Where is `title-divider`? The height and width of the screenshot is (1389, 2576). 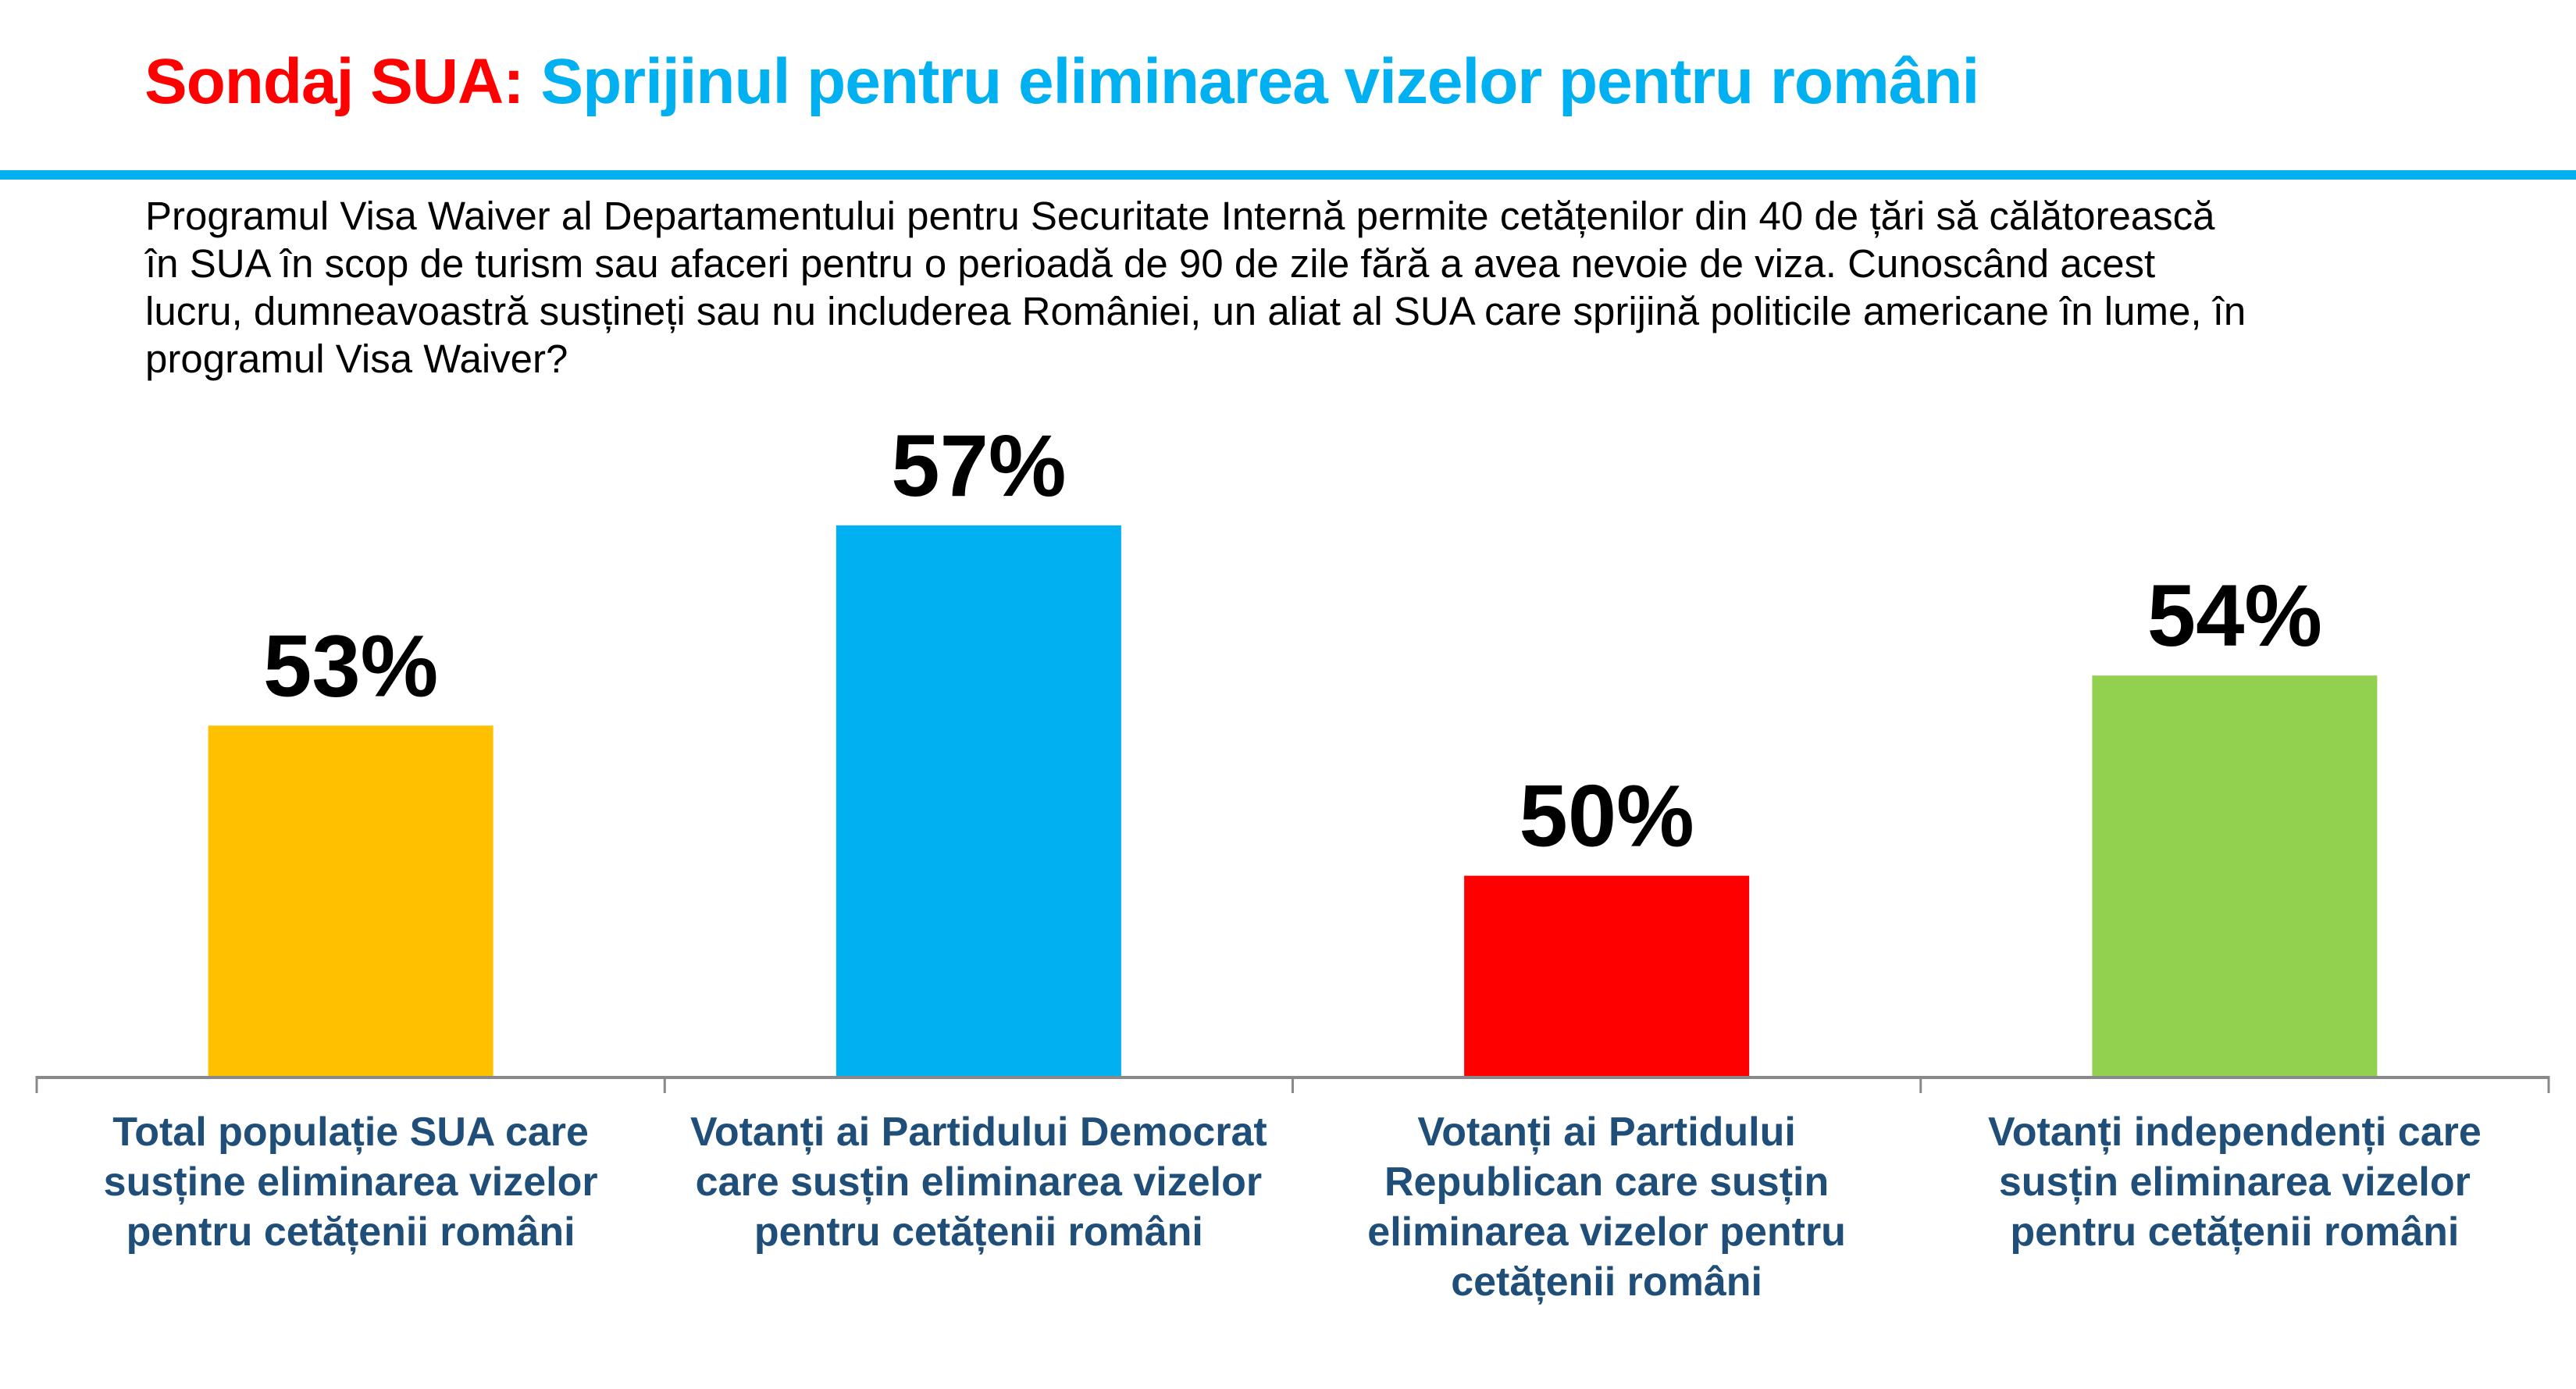
title-divider is located at coordinates (1288, 175).